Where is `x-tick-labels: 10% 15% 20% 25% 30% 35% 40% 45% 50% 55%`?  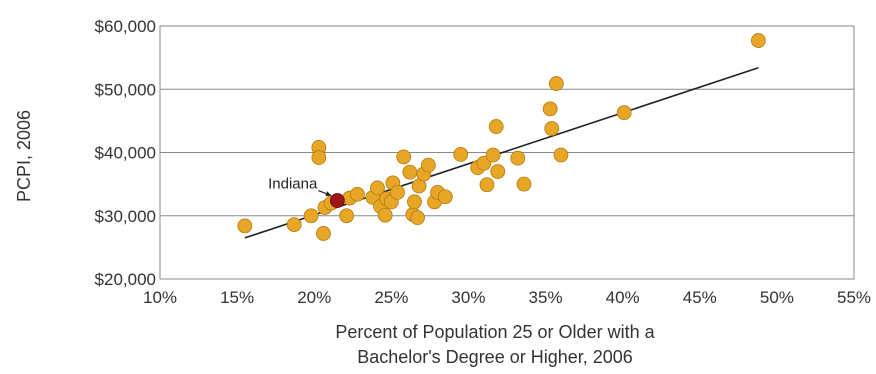
x-tick-labels: 10% 15% 20% 25% 30% 35% 40% 45% 50% 55% is located at coordinates (507, 297).